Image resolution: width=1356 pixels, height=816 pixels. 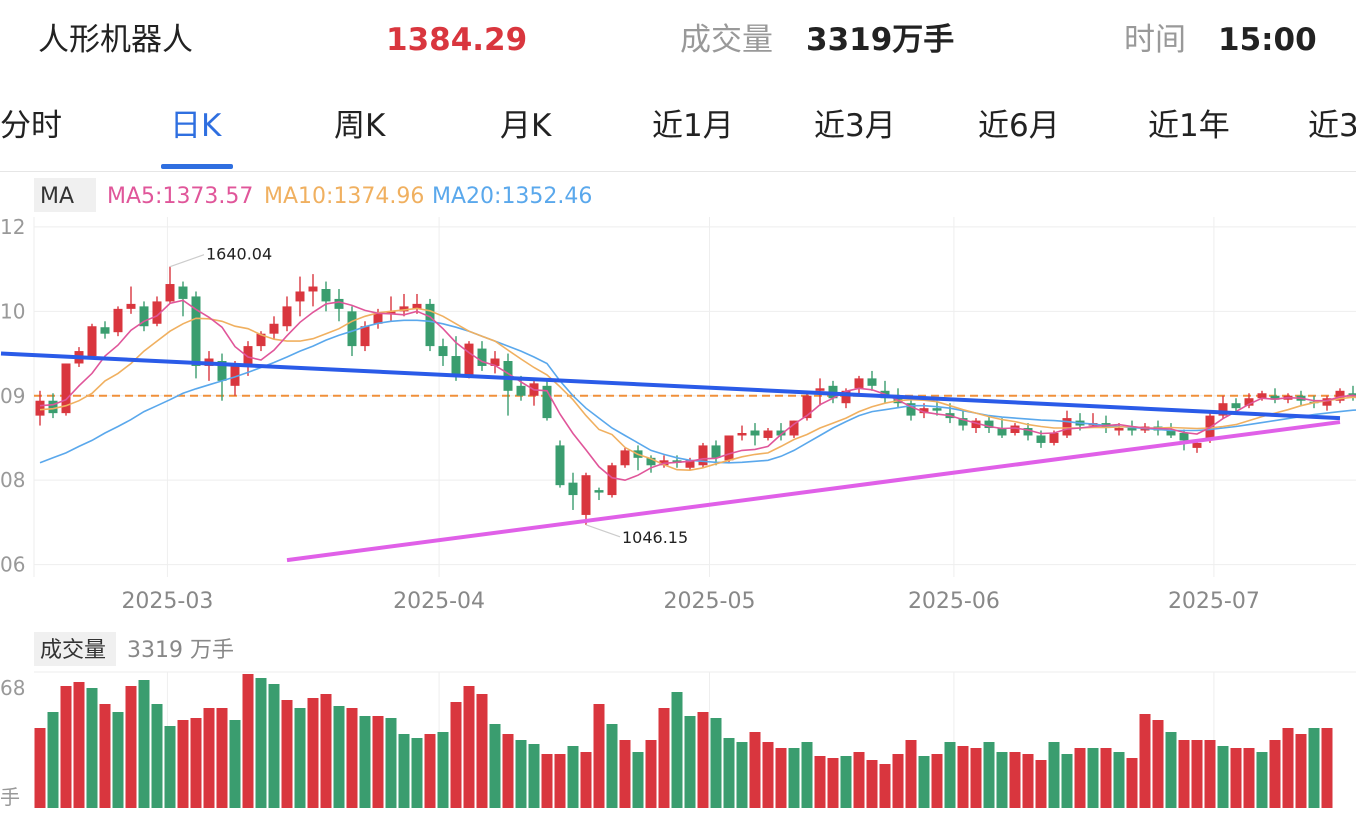 What do you see at coordinates (12, 396) in the screenshot?
I see `y-tick-label: 09` at bounding box center [12, 396].